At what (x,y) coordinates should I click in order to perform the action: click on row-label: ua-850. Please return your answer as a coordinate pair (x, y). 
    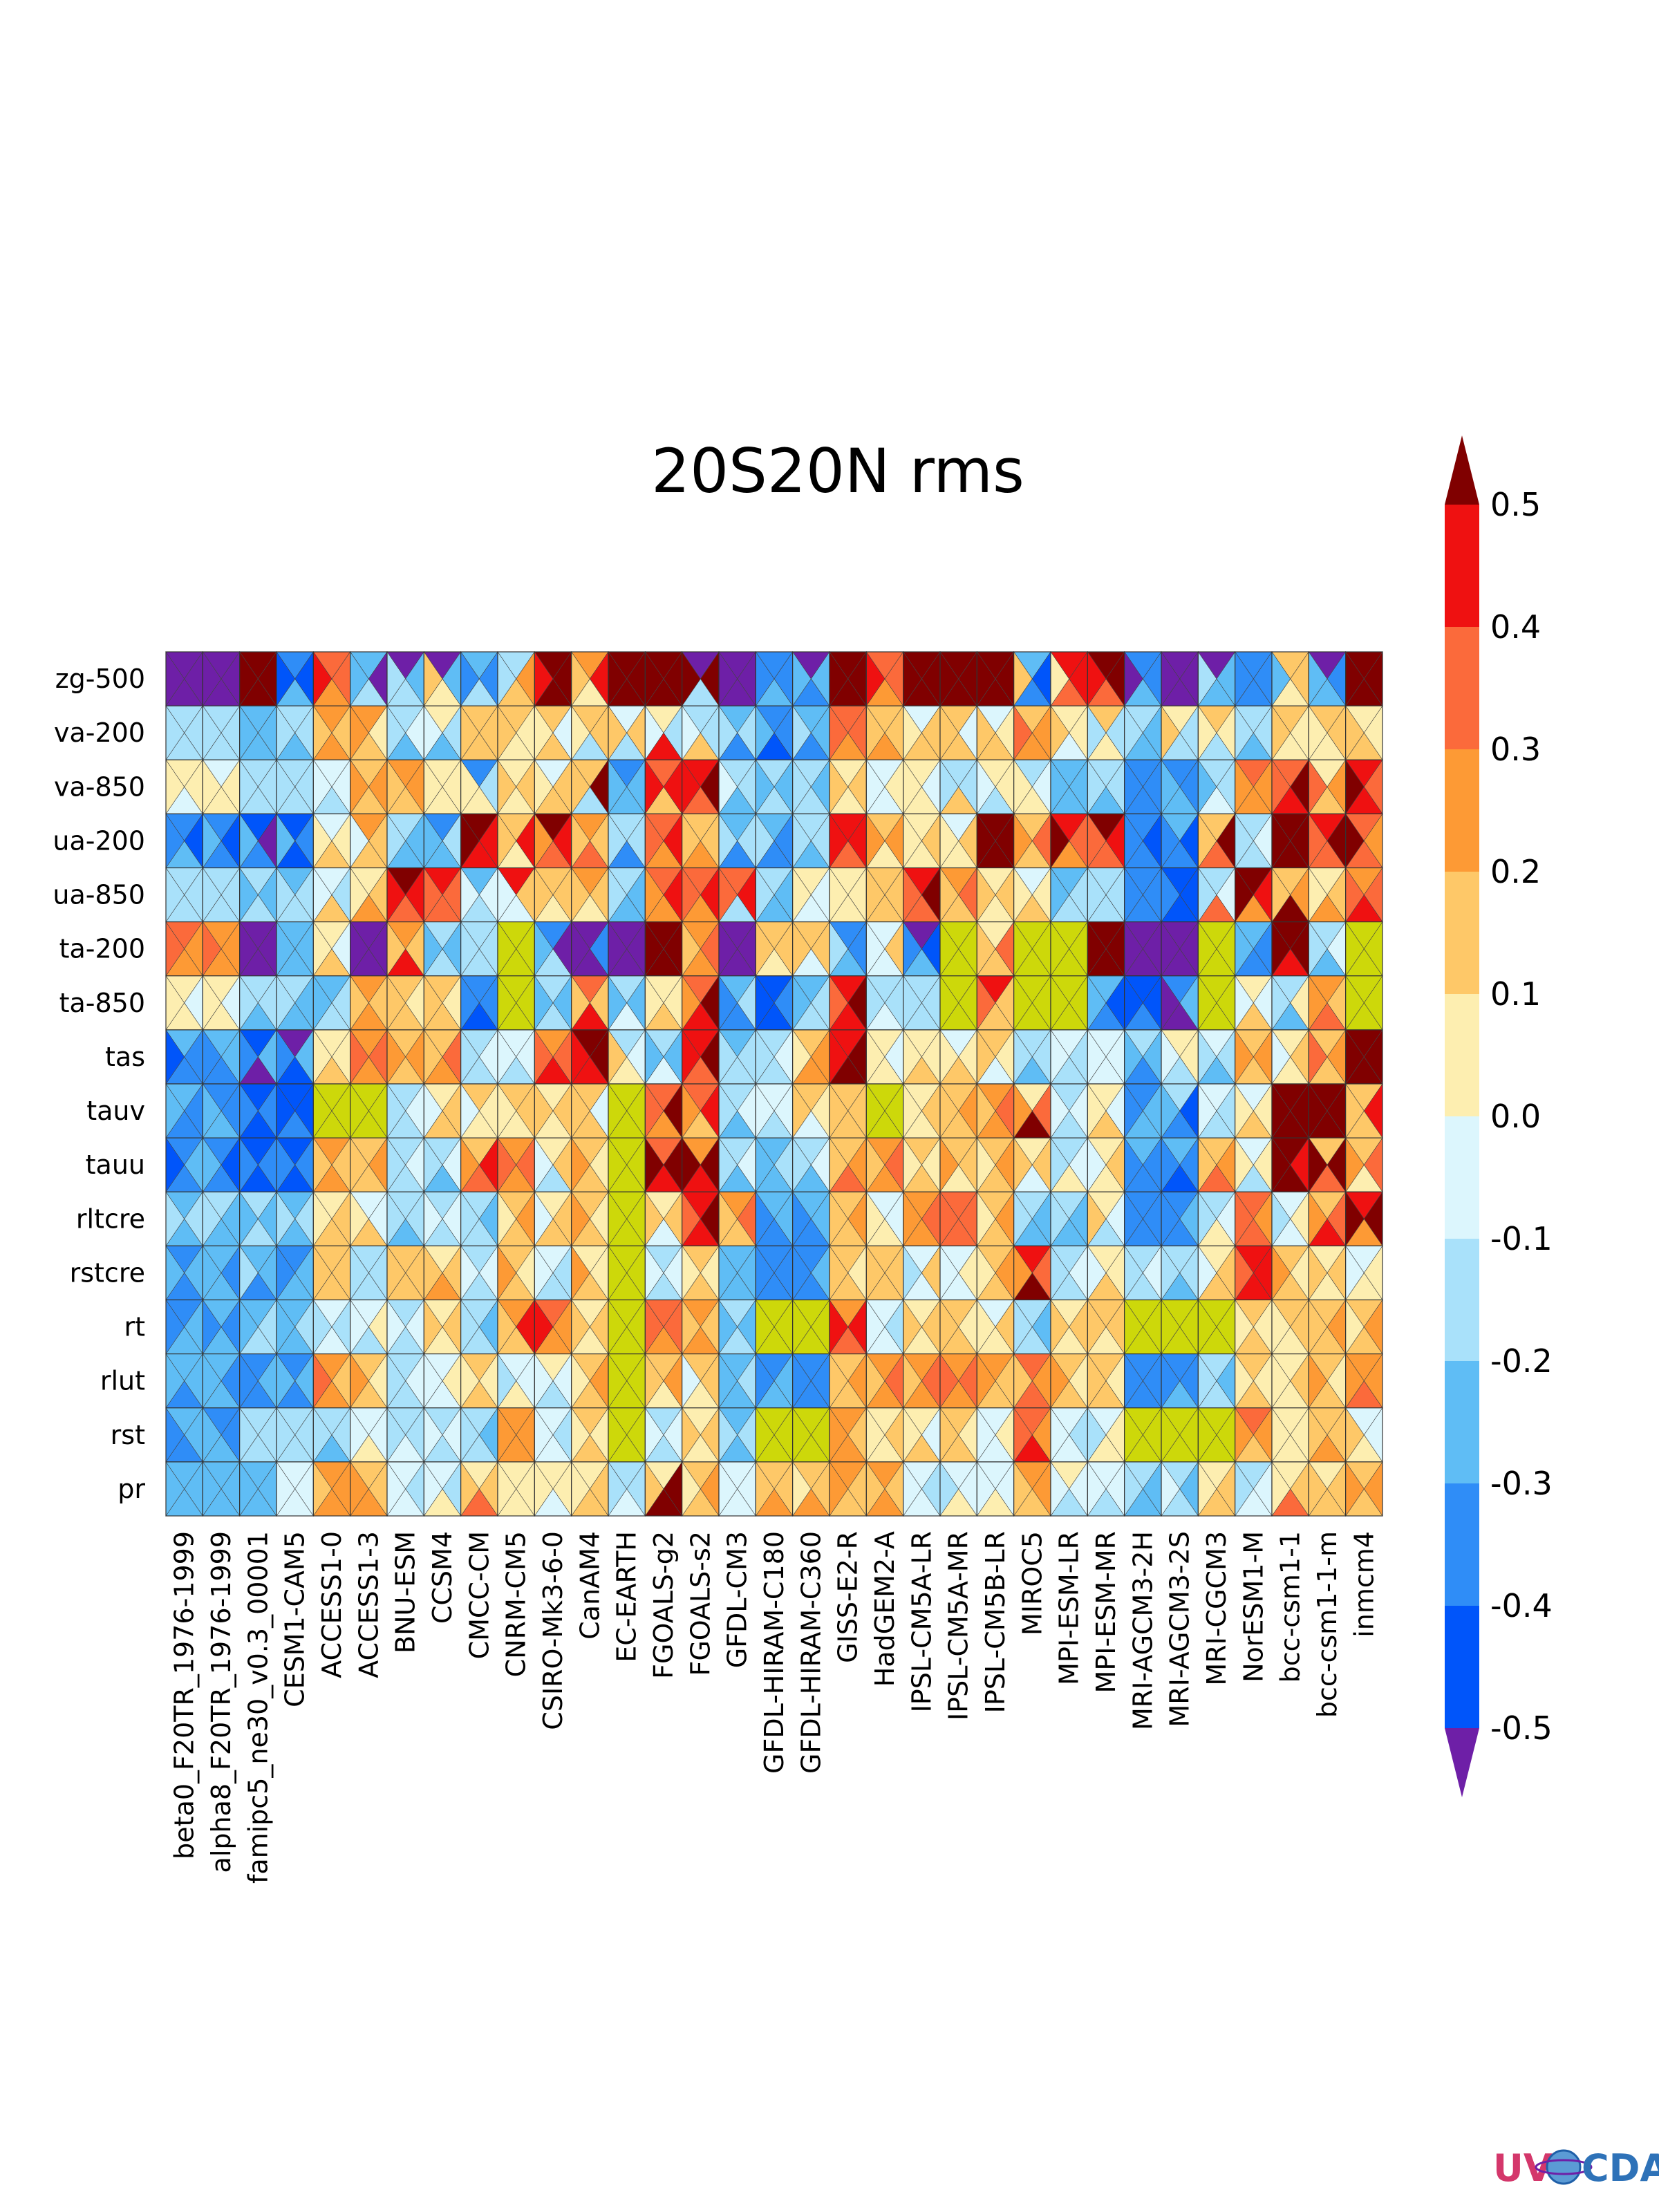
    Looking at the image, I should click on (99, 895).